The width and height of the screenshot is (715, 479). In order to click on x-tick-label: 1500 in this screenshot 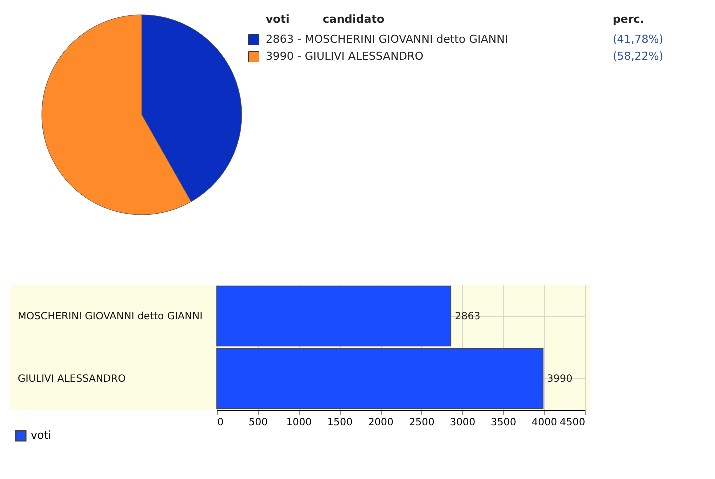, I will do `click(340, 423)`.